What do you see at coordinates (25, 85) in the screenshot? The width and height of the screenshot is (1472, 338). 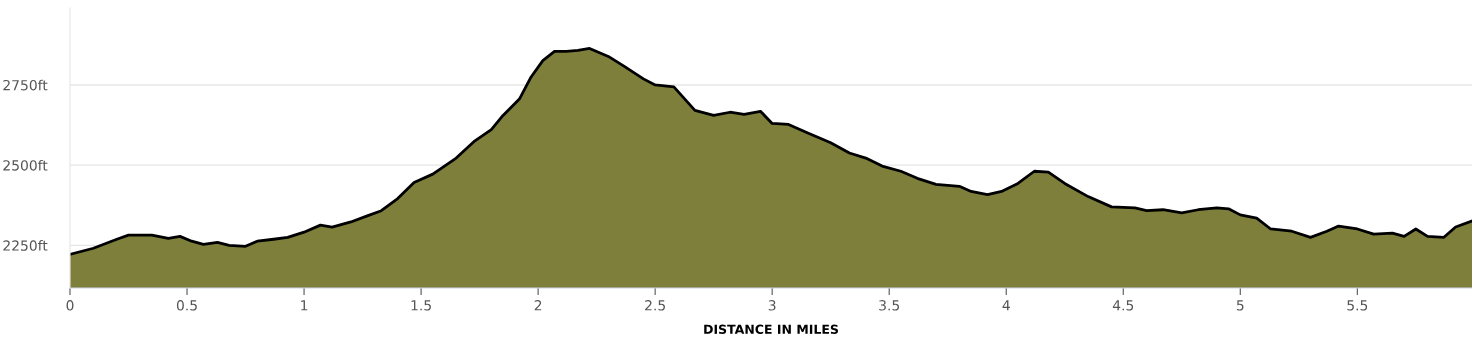 I see `y-tick-label: 2750ft` at bounding box center [25, 85].